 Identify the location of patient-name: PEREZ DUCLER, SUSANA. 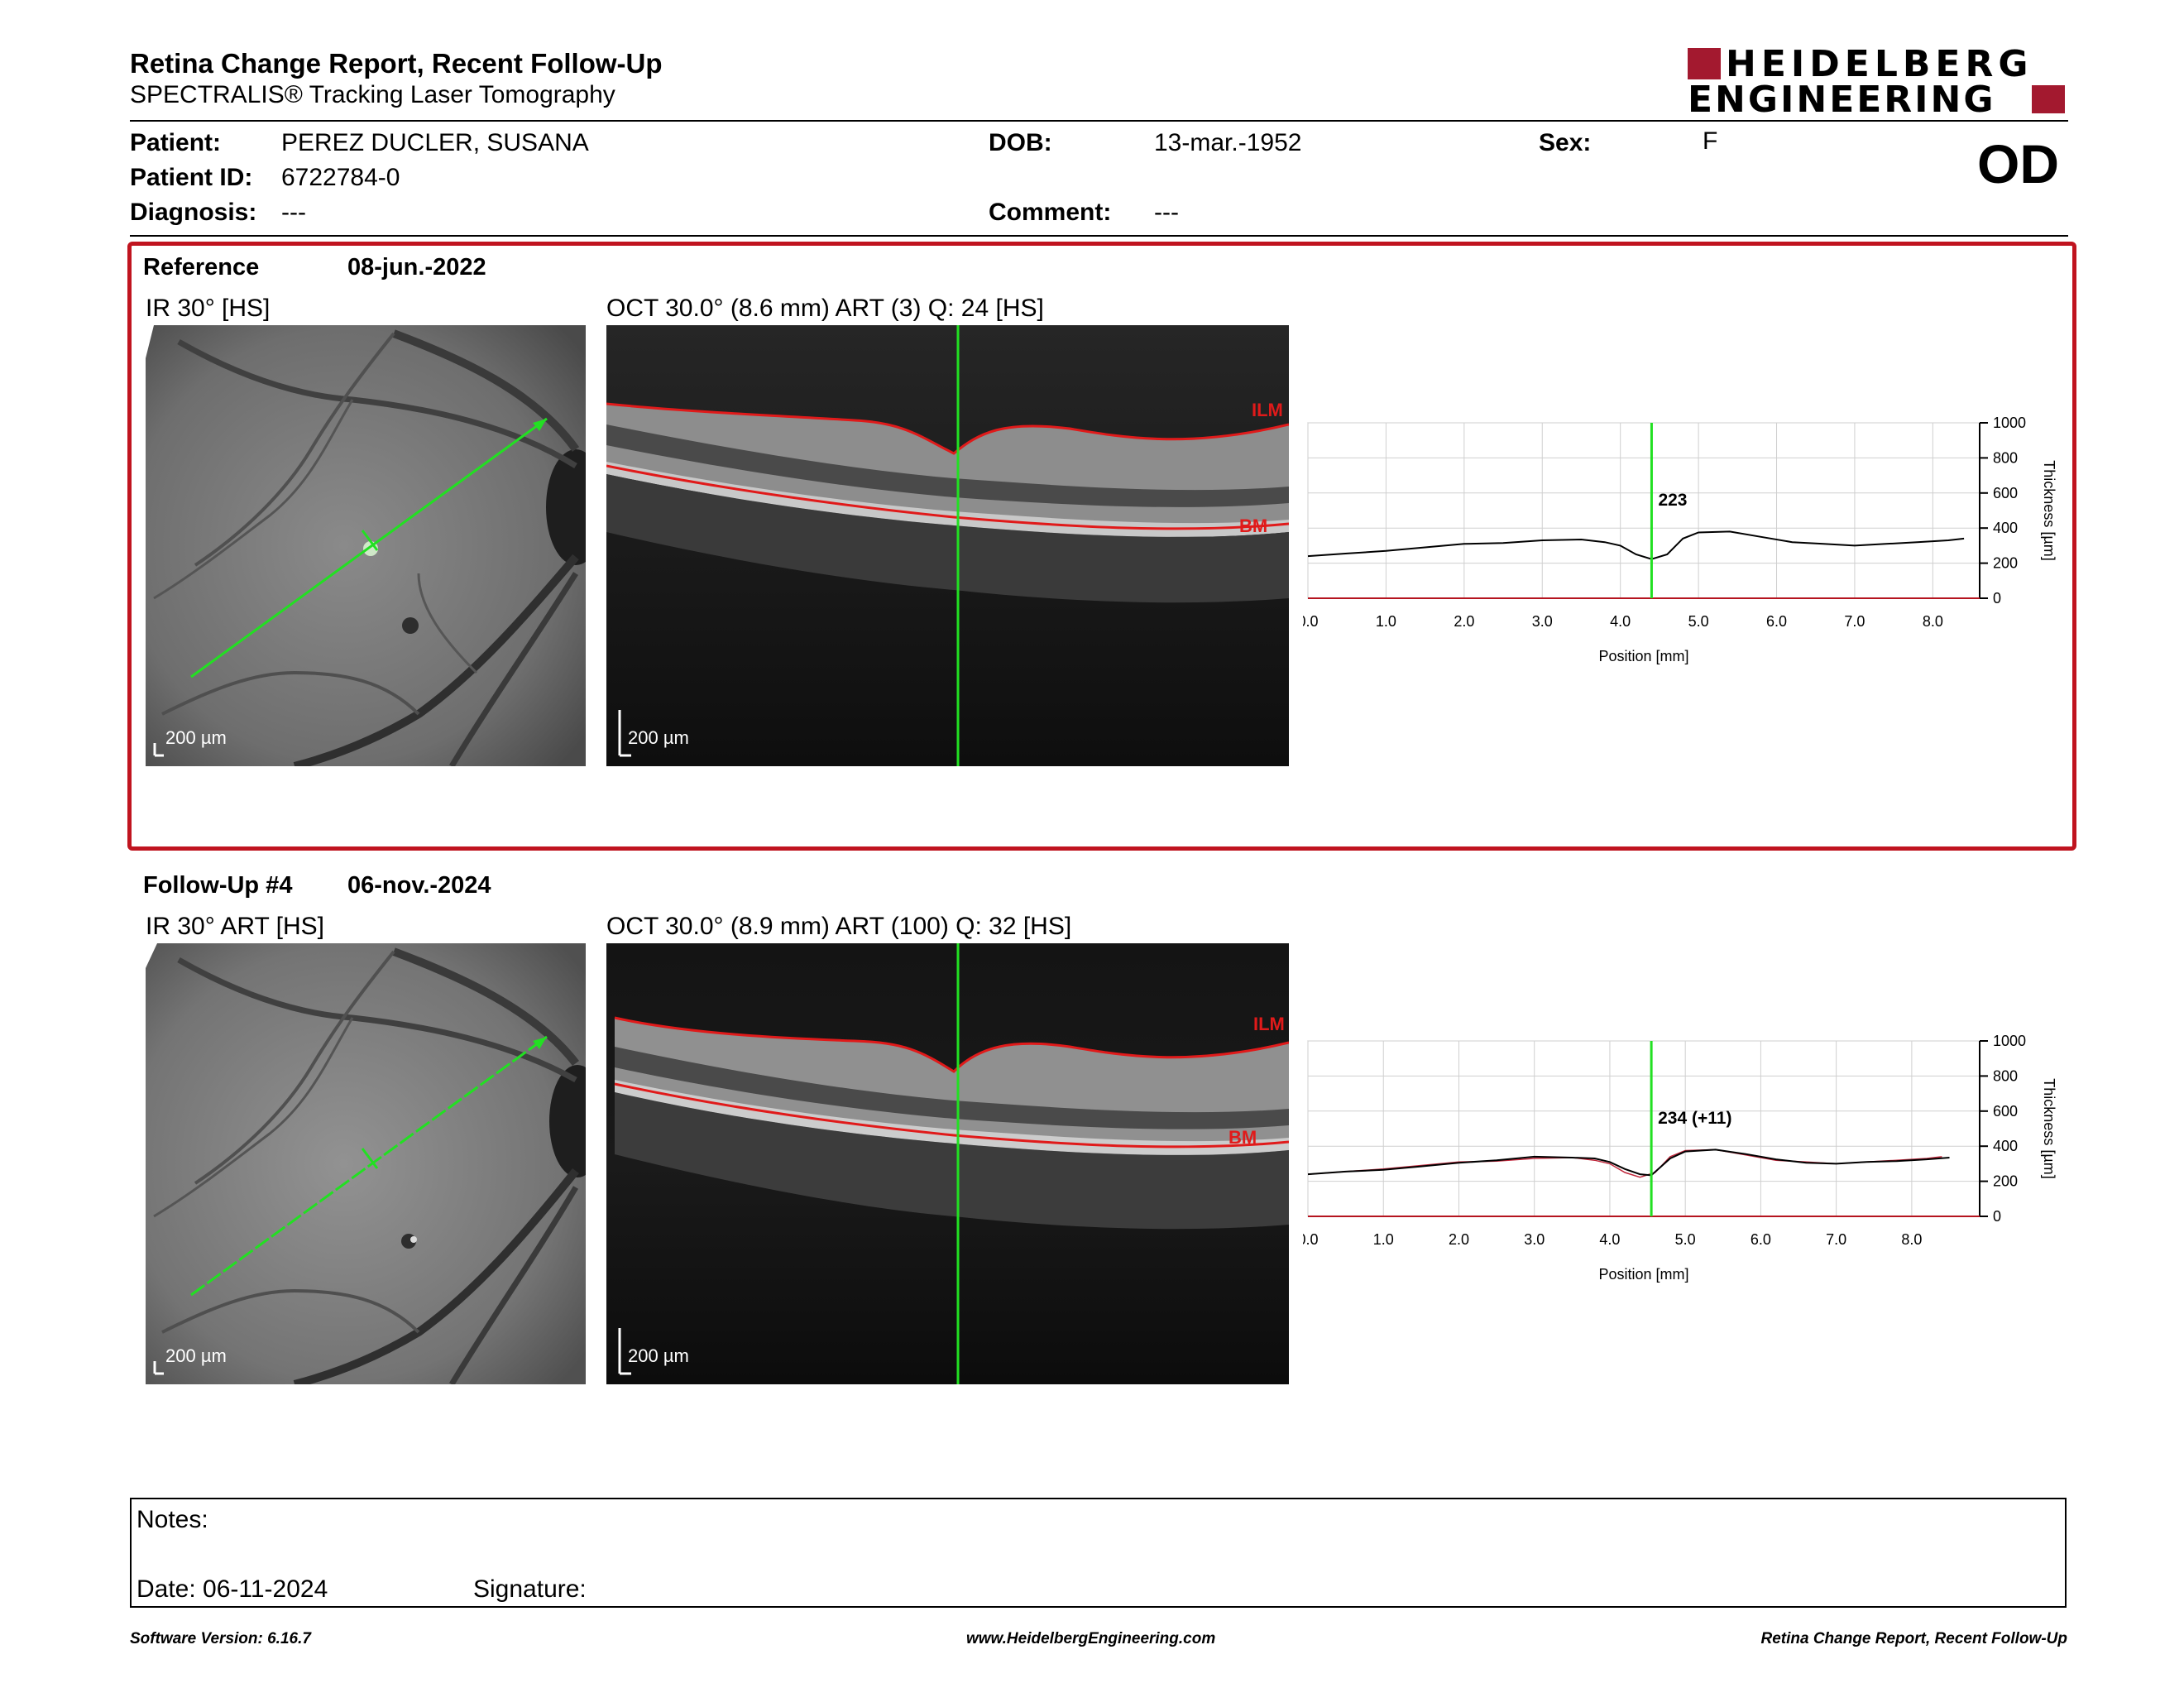
(435, 142).